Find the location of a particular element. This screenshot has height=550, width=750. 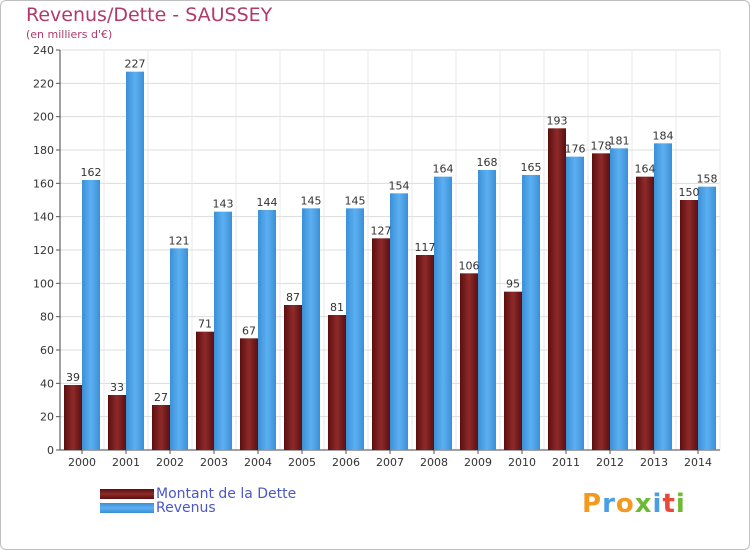

data-label-revenus: 158 is located at coordinates (707, 179).